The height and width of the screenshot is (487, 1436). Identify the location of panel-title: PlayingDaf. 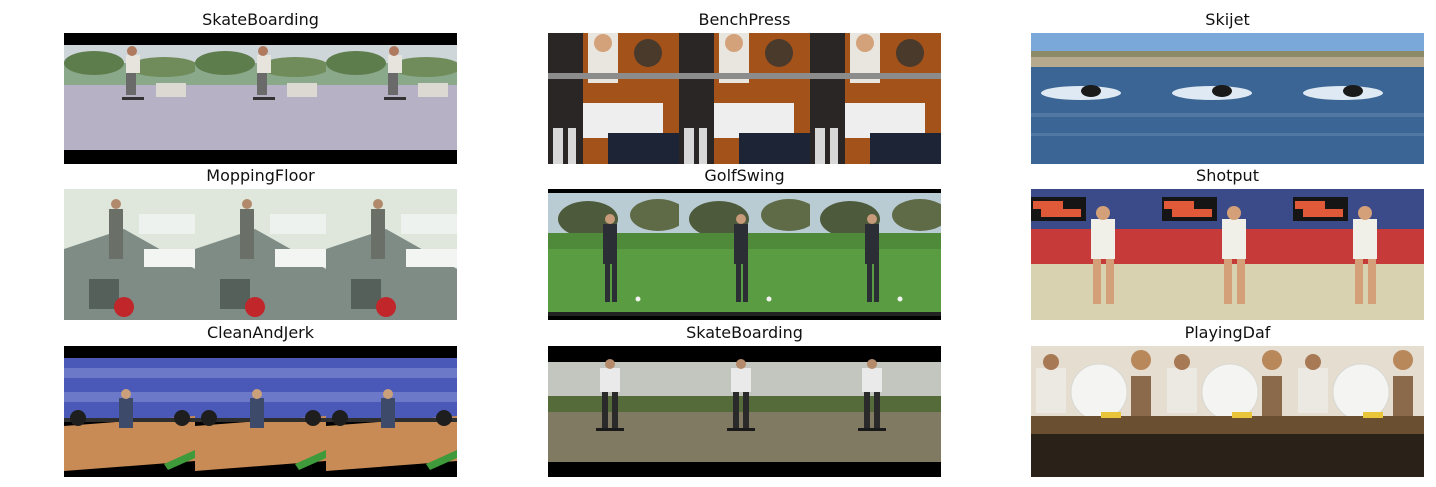
(1227, 332).